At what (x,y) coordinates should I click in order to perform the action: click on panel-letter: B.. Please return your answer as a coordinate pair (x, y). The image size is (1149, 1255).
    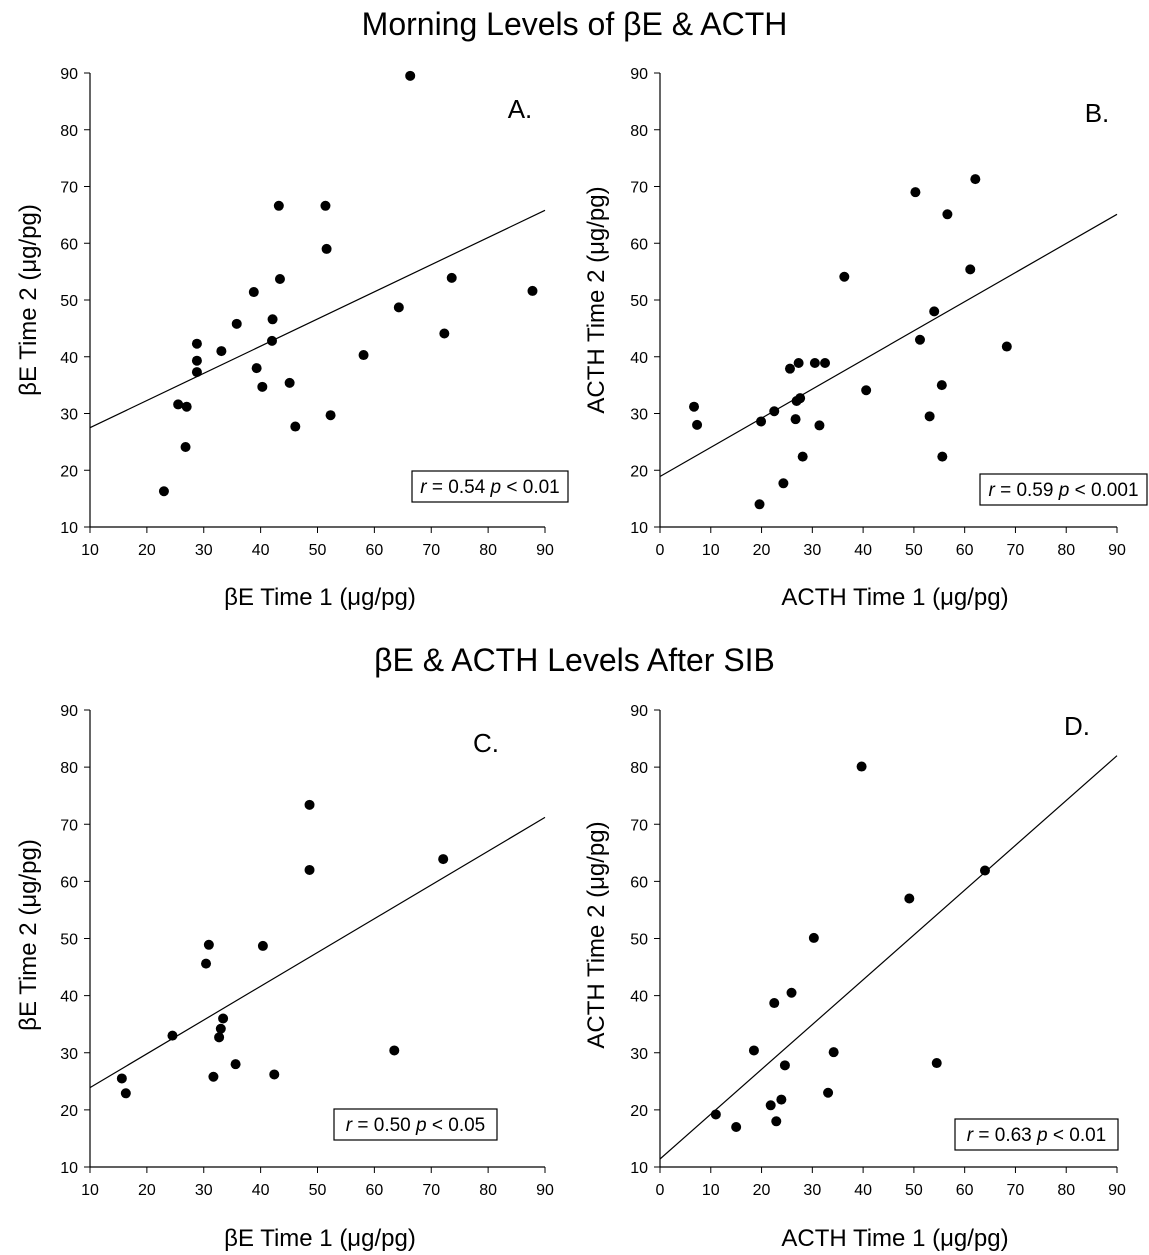
    Looking at the image, I should click on (1097, 113).